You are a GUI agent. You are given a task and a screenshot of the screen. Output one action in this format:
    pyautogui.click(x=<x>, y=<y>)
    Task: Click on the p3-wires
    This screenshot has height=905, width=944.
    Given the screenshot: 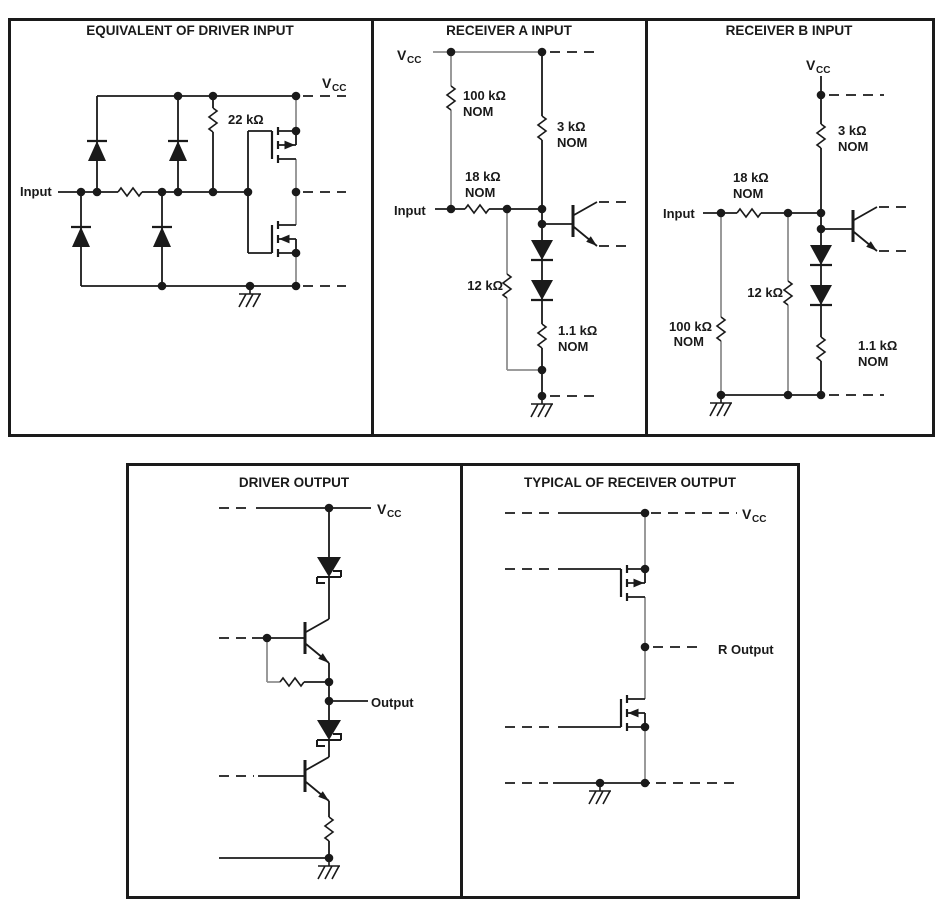 What is the action you would take?
    pyautogui.click(x=778, y=236)
    